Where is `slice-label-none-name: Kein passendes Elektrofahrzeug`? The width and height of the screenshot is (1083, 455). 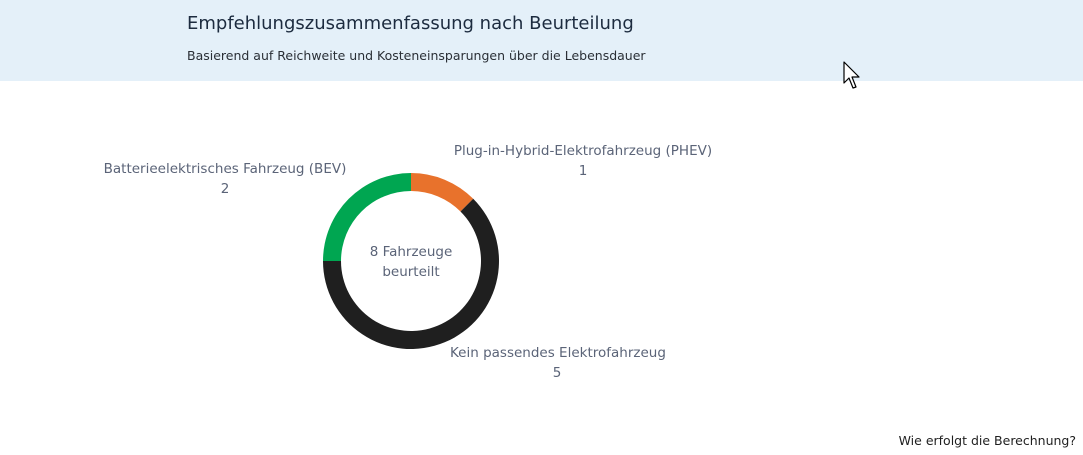
slice-label-none-name: Kein passendes Elektrofahrzeug is located at coordinates (558, 353).